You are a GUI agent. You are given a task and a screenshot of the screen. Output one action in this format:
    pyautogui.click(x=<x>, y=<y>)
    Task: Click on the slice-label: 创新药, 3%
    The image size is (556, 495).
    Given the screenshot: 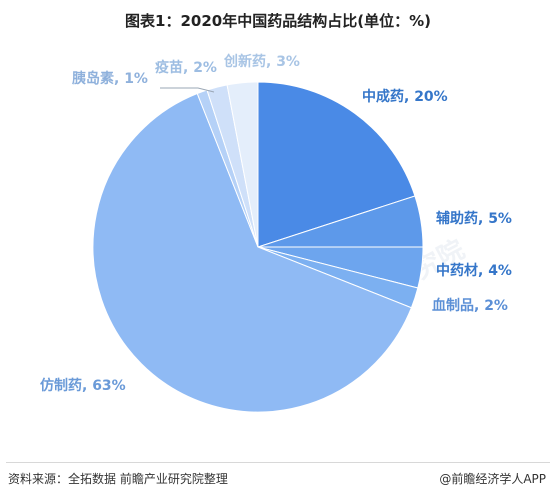 What is the action you would take?
    pyautogui.click(x=261, y=61)
    